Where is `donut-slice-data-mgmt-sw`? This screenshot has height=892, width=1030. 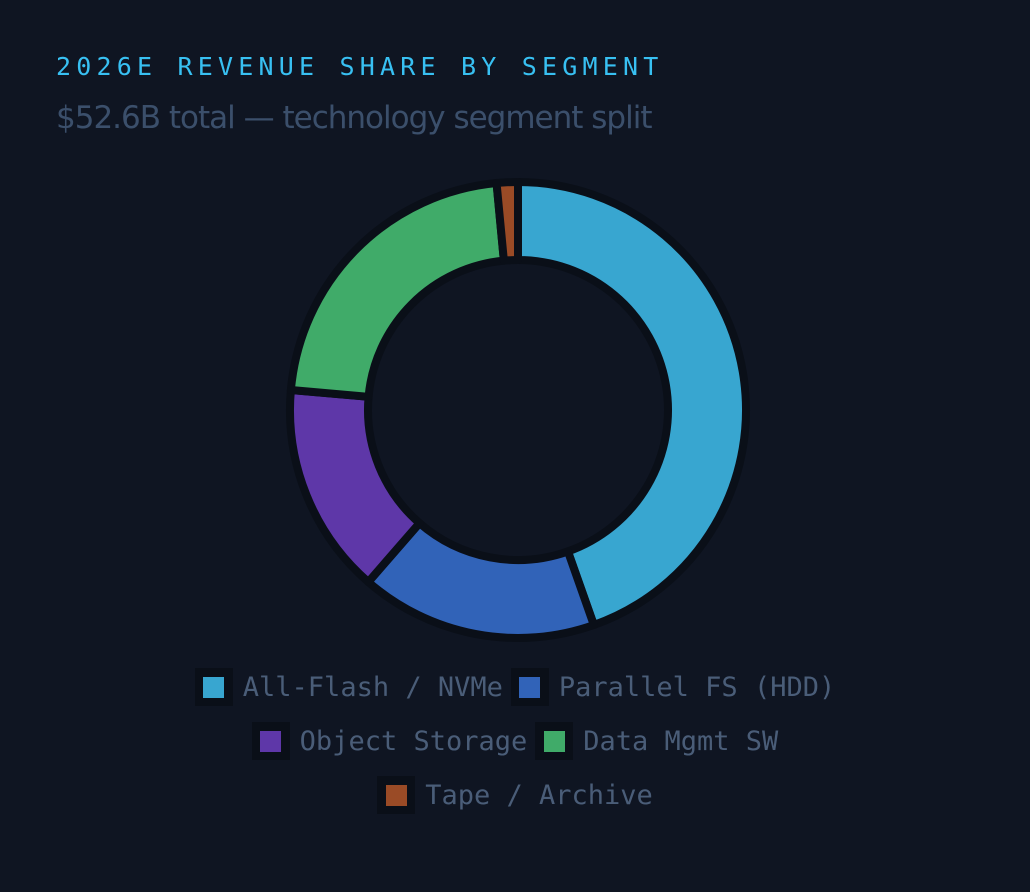 donut-slice-data-mgmt-sw is located at coordinates (397, 290).